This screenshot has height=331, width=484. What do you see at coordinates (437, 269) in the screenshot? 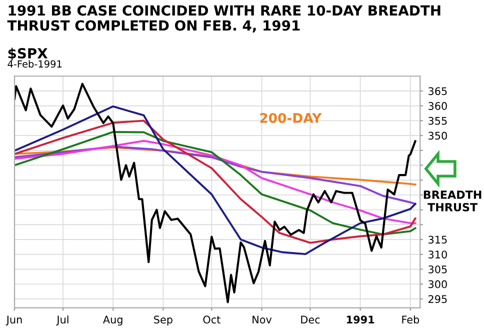
I see `y-tick-label: 305` at bounding box center [437, 269].